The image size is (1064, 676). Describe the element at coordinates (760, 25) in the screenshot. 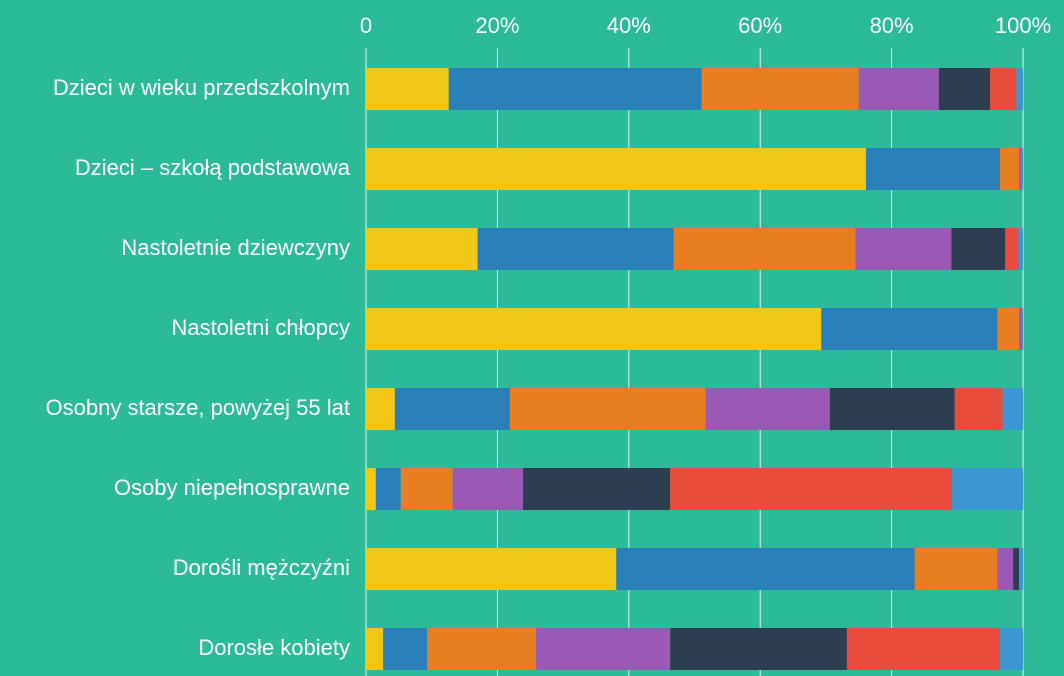

I see `x-tick-label: 60%` at that location.